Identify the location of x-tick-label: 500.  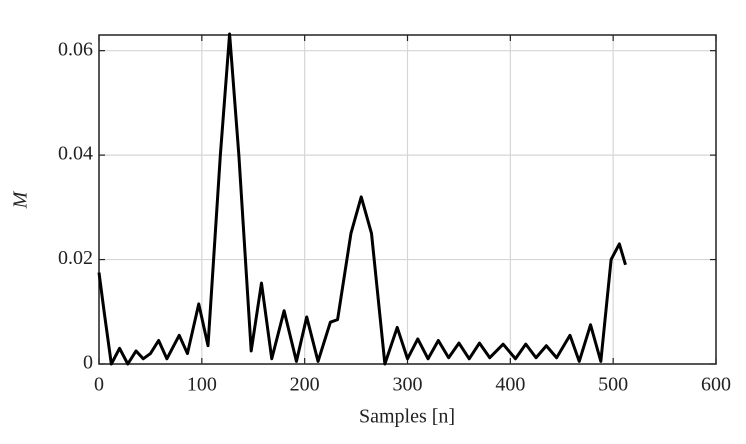
(613, 385).